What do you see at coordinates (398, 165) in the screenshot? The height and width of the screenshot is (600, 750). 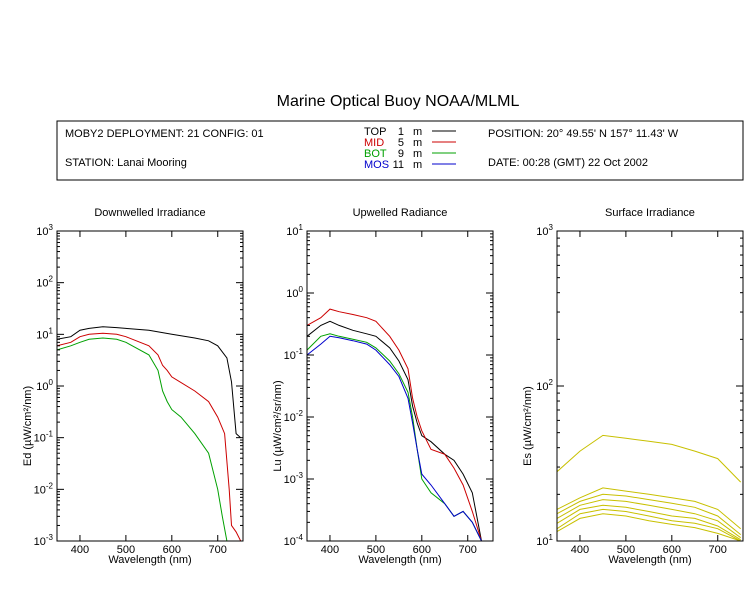 I see `legend-depth: 11` at bounding box center [398, 165].